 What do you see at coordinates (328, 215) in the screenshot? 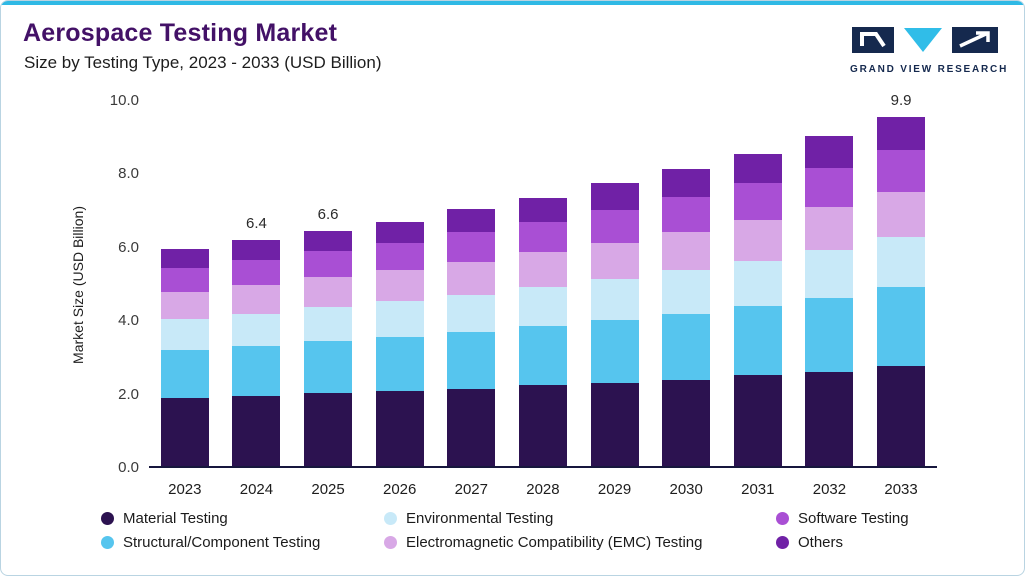
I see `bar-value-label: 6.6` at bounding box center [328, 215].